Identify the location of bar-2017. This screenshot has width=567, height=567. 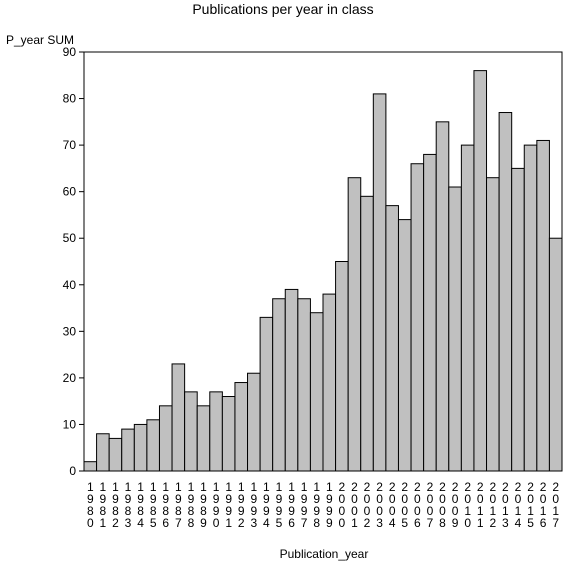
(555, 354).